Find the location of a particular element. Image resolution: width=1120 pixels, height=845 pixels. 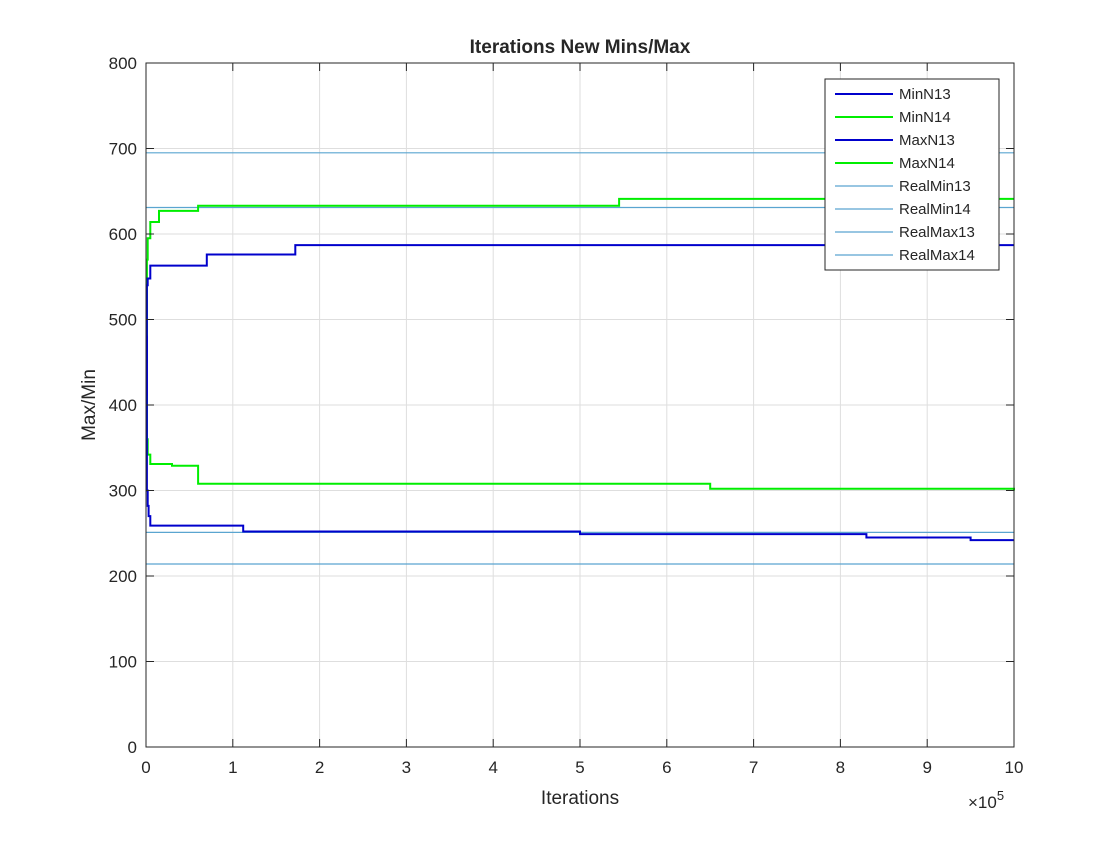

x-tick-label: 3 is located at coordinates (406, 767).